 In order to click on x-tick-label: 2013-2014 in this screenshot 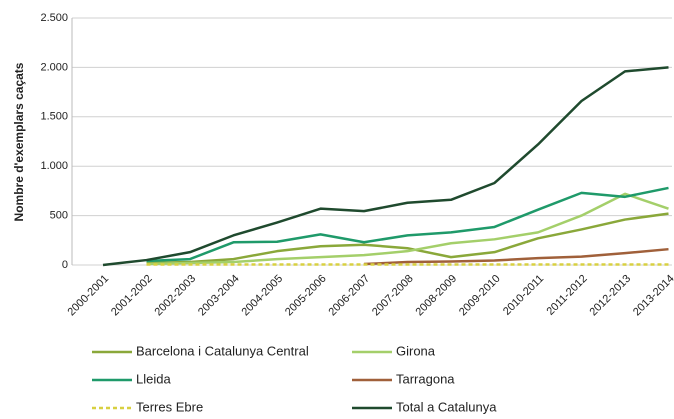, I will do `click(652, 296)`.